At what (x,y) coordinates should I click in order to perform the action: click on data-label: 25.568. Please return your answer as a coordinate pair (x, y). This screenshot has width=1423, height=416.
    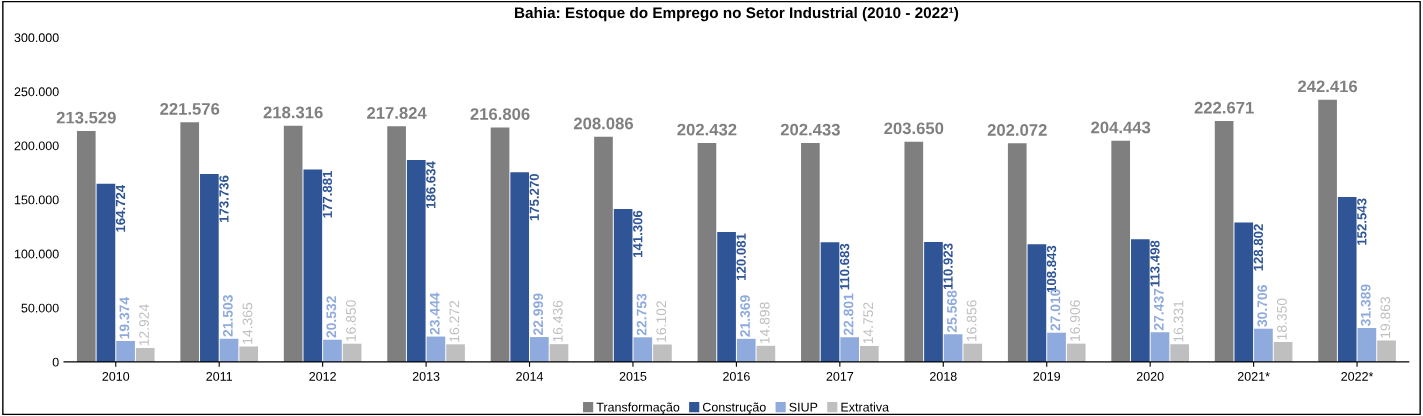
    Looking at the image, I should click on (952, 311).